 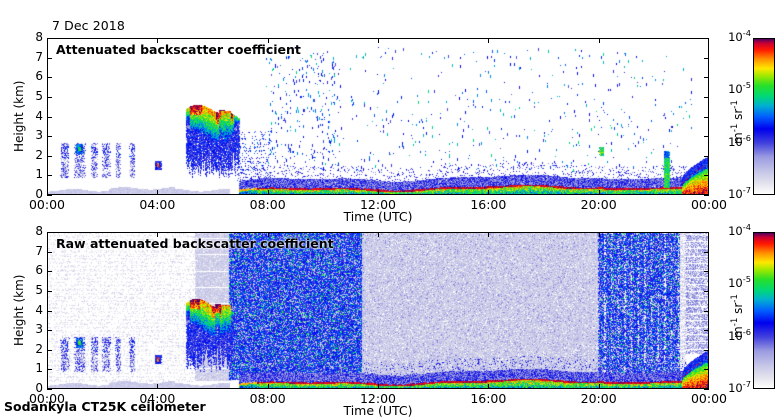 What do you see at coordinates (764, 116) in the screenshot?
I see `panel1-colorbar-gradient` at bounding box center [764, 116].